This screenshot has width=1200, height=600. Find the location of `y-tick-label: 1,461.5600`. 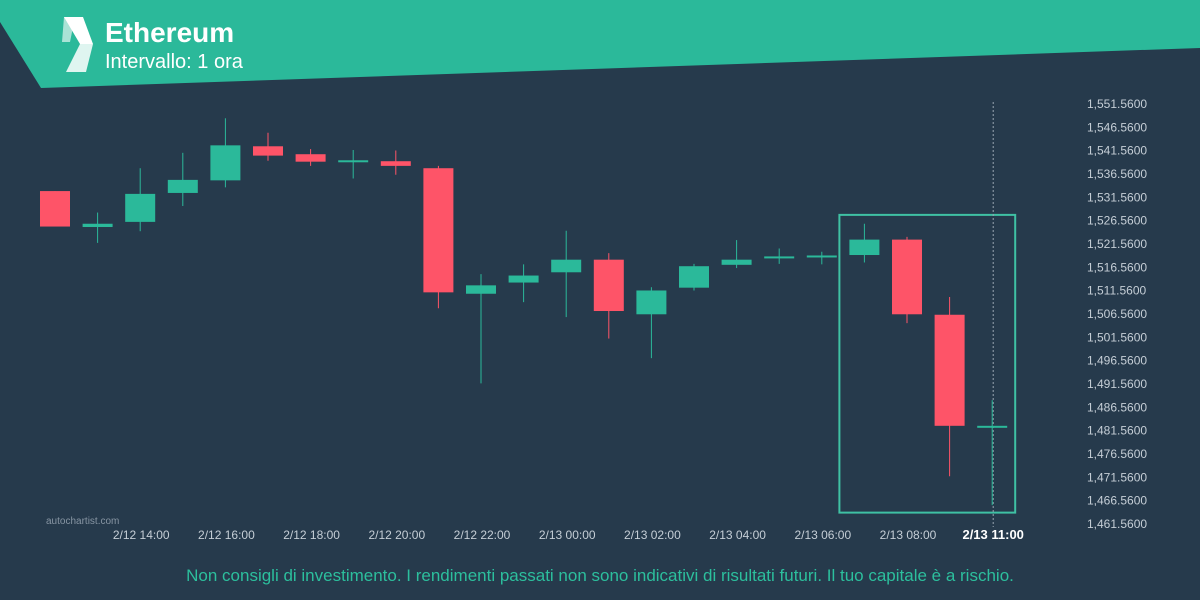

y-tick-label: 1,461.5600 is located at coordinates (1117, 524).